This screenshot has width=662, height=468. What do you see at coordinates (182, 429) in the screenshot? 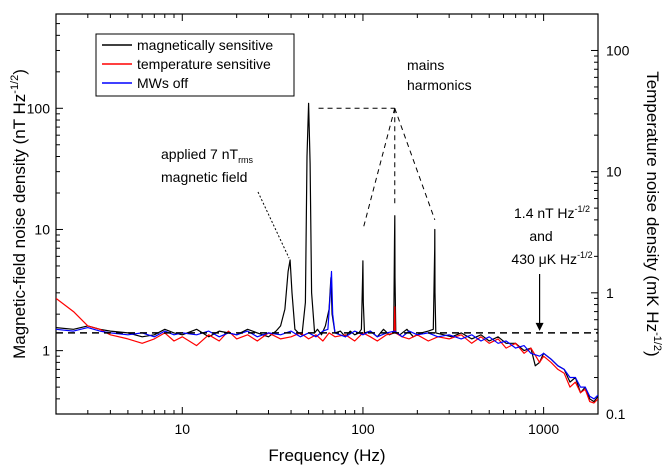
I see `x-tick-label: 10` at bounding box center [182, 429].